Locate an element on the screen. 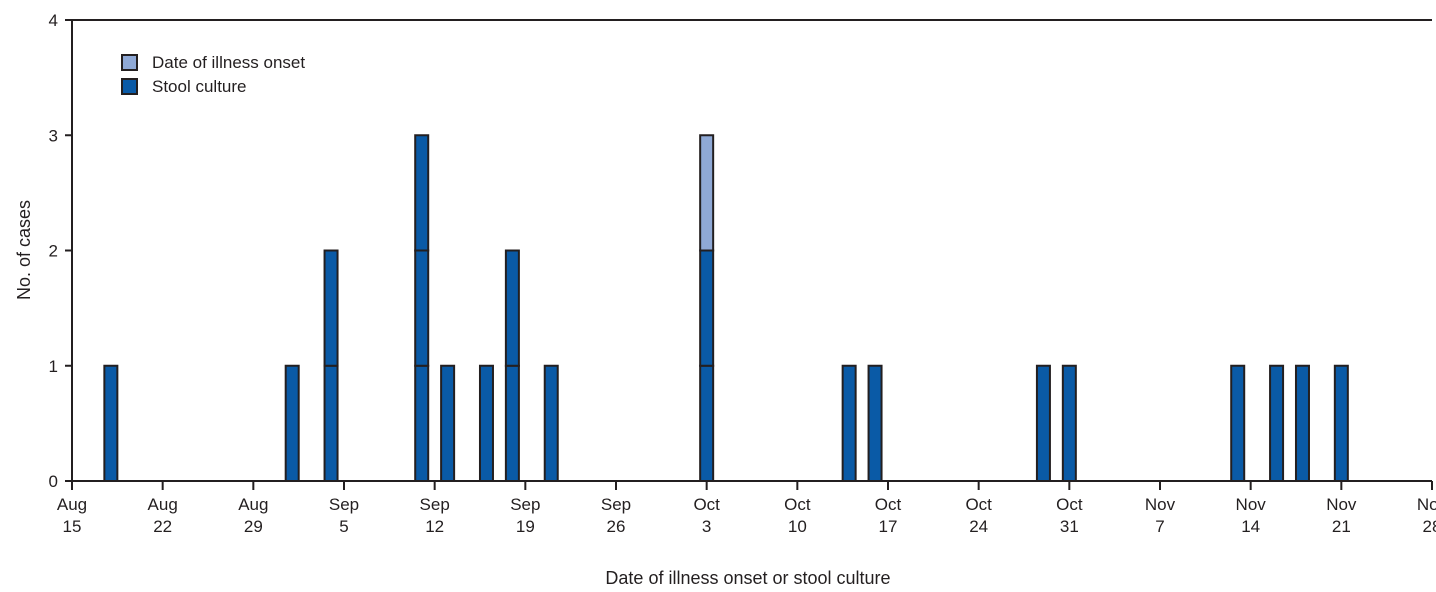 This screenshot has width=1436, height=592. x-tick-label-day: 7 is located at coordinates (1159, 526).